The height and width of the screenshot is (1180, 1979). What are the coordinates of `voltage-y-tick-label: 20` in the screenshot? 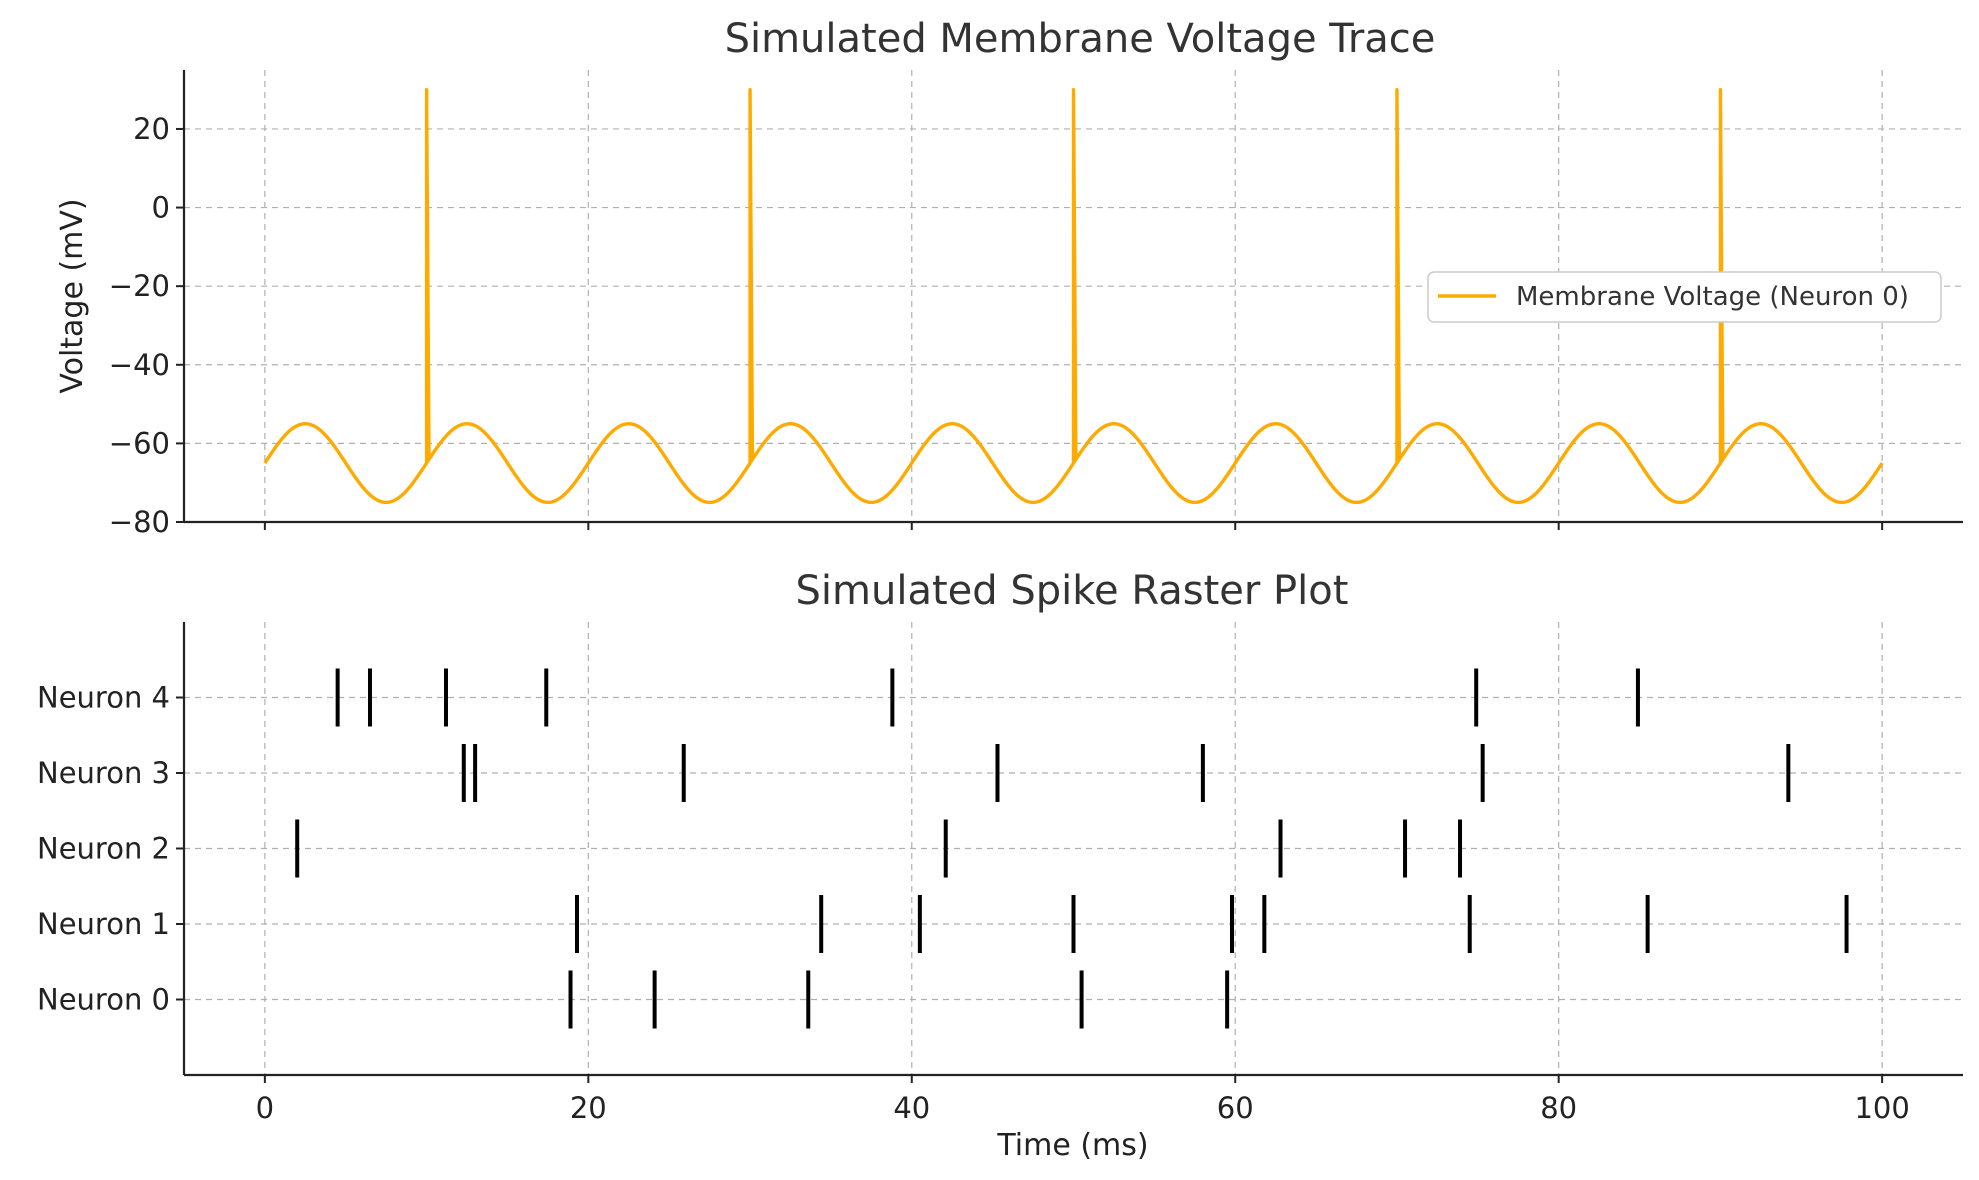 It's located at (151, 129).